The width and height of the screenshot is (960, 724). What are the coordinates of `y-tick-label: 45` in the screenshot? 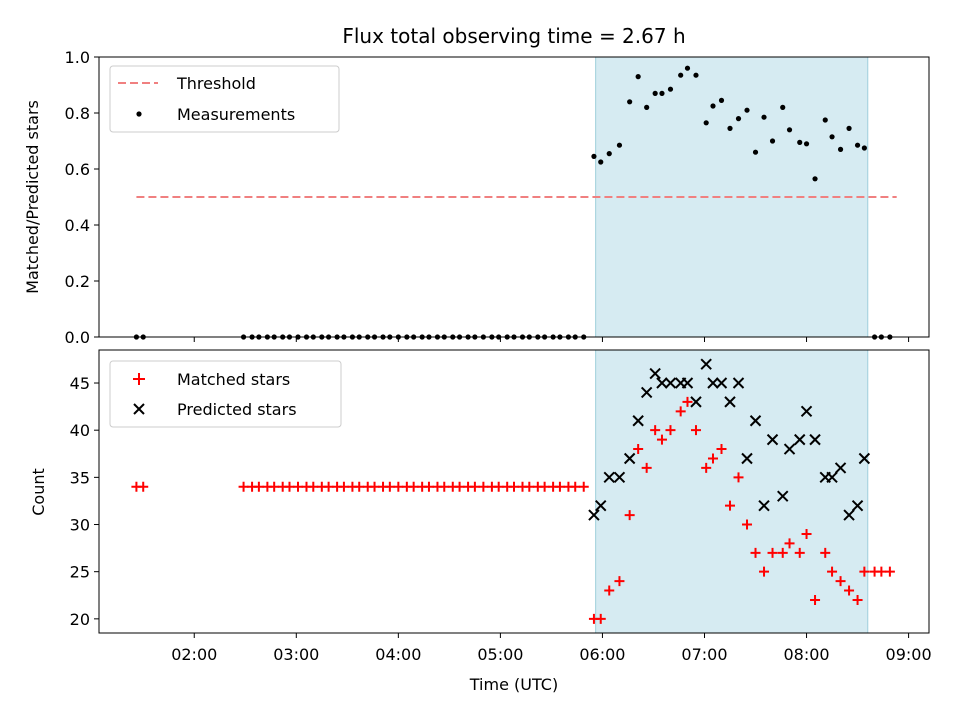 It's located at (80, 383).